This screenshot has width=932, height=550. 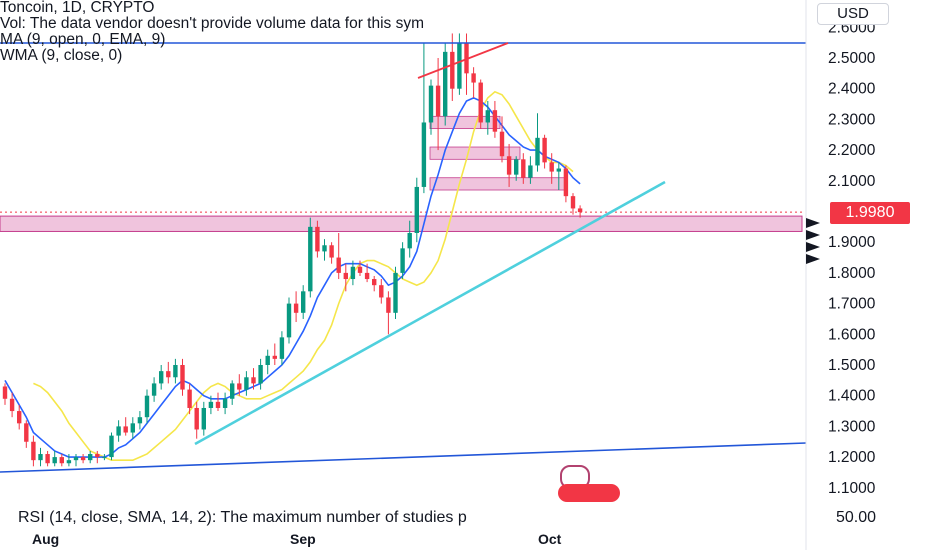 What do you see at coordinates (852, 457) in the screenshot?
I see `price-tick-label: 1.2000` at bounding box center [852, 457].